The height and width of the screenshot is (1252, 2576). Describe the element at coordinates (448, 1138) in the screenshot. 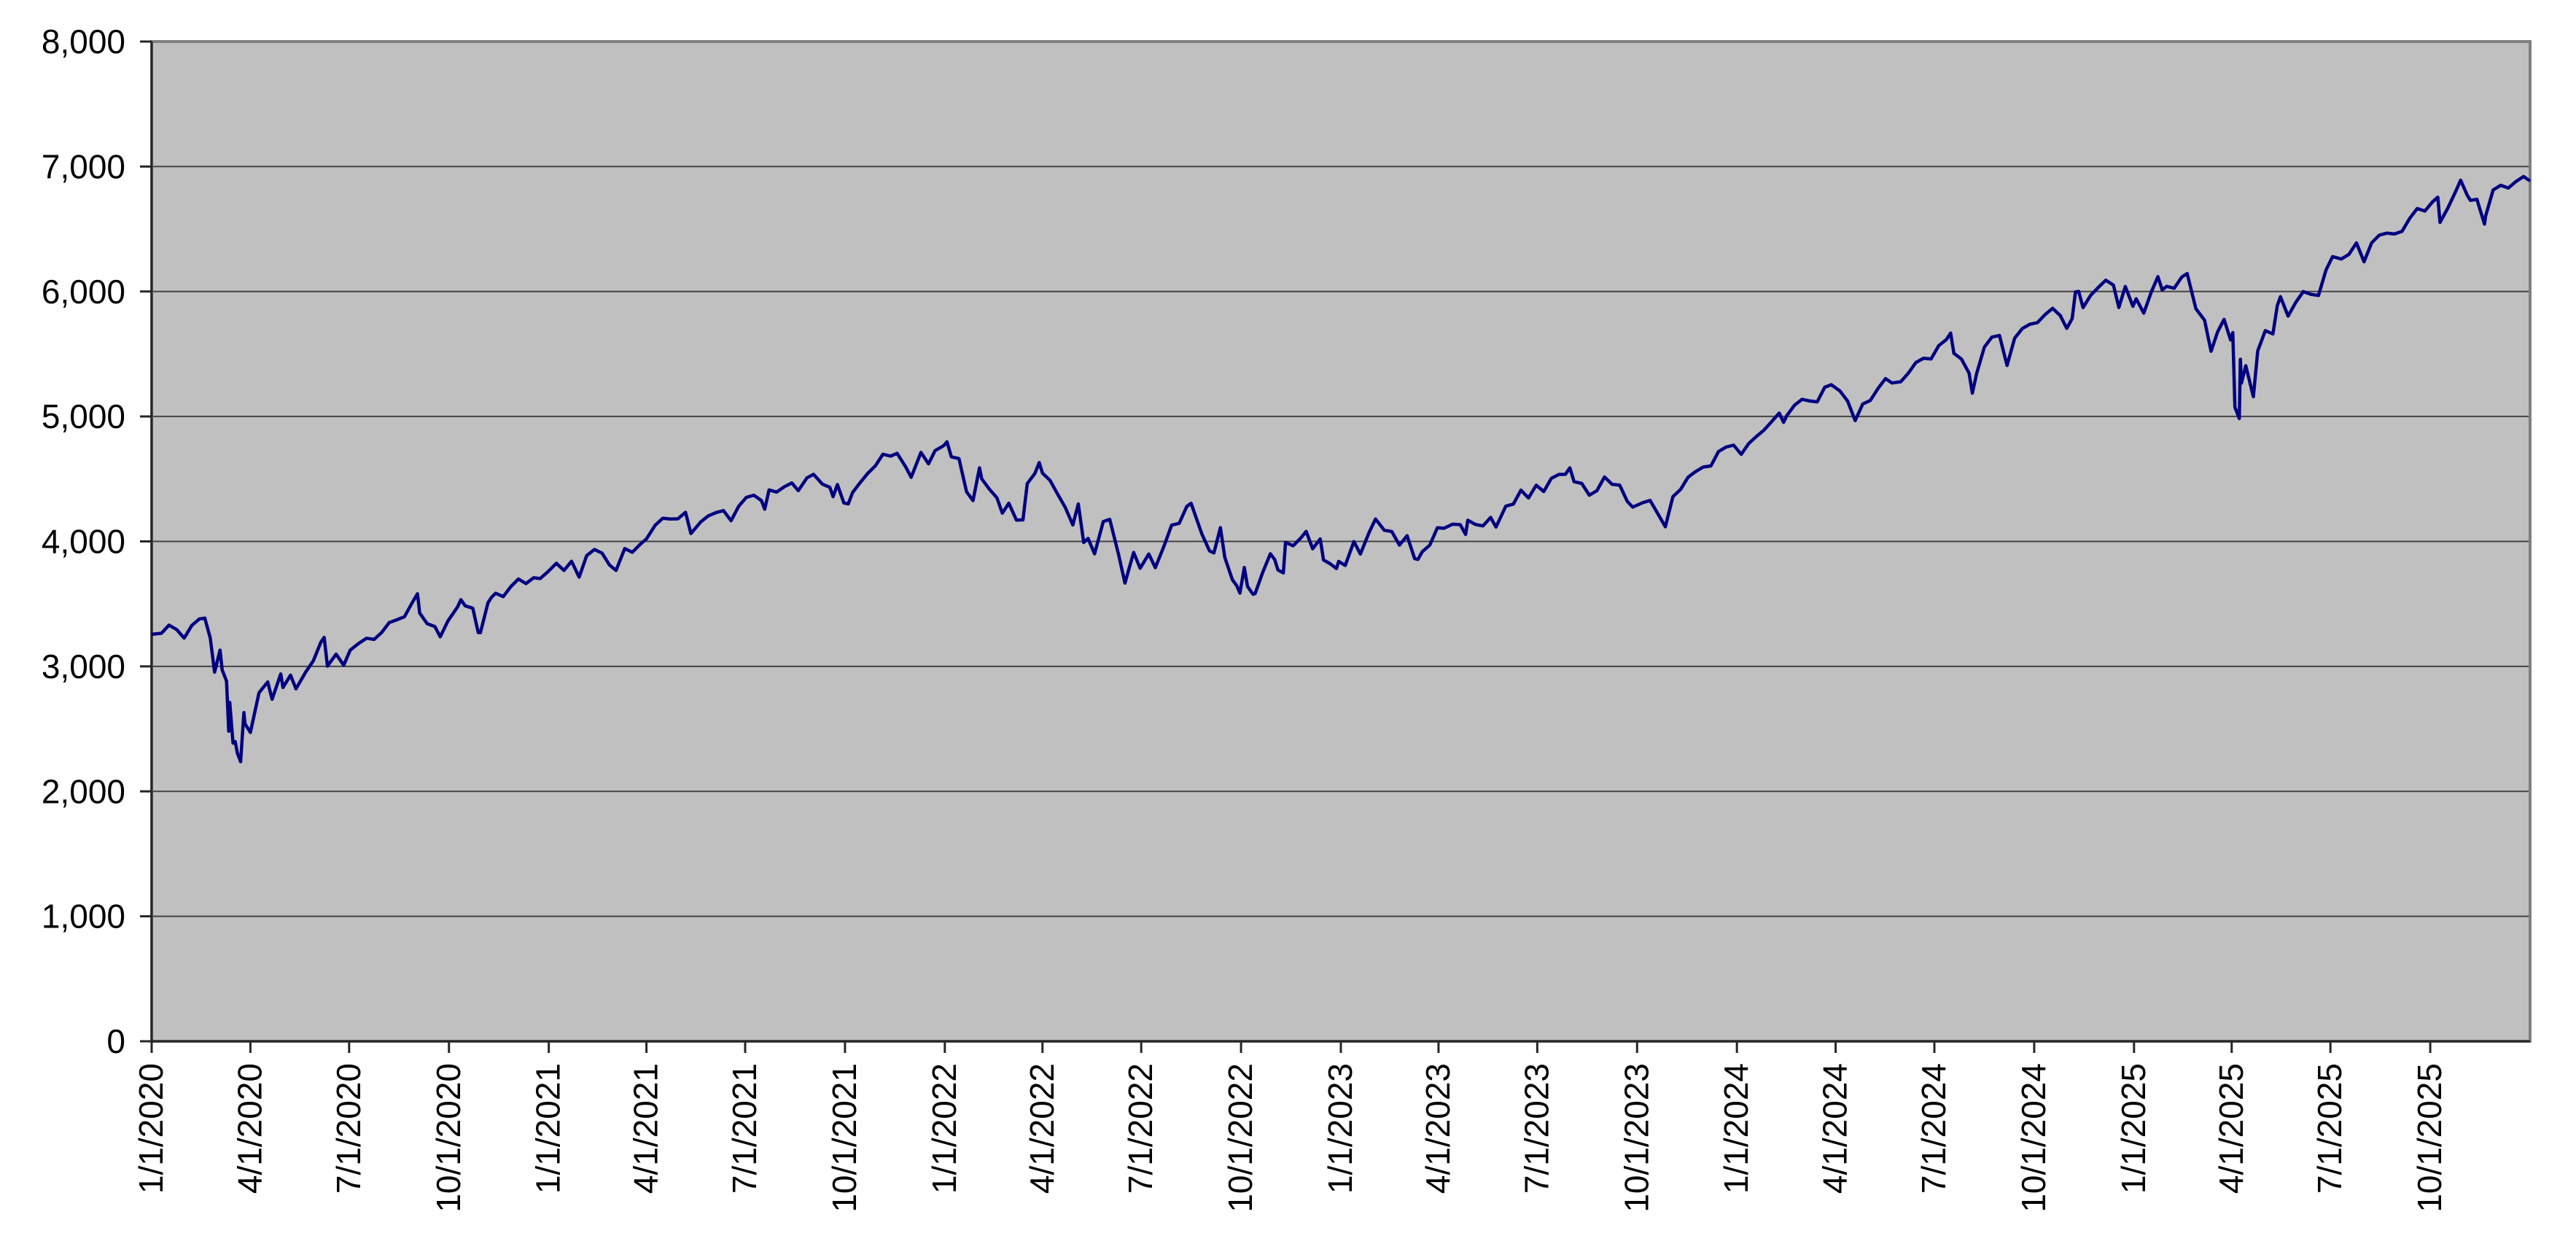

I see `x-axis-label: 10/1/2020` at that location.